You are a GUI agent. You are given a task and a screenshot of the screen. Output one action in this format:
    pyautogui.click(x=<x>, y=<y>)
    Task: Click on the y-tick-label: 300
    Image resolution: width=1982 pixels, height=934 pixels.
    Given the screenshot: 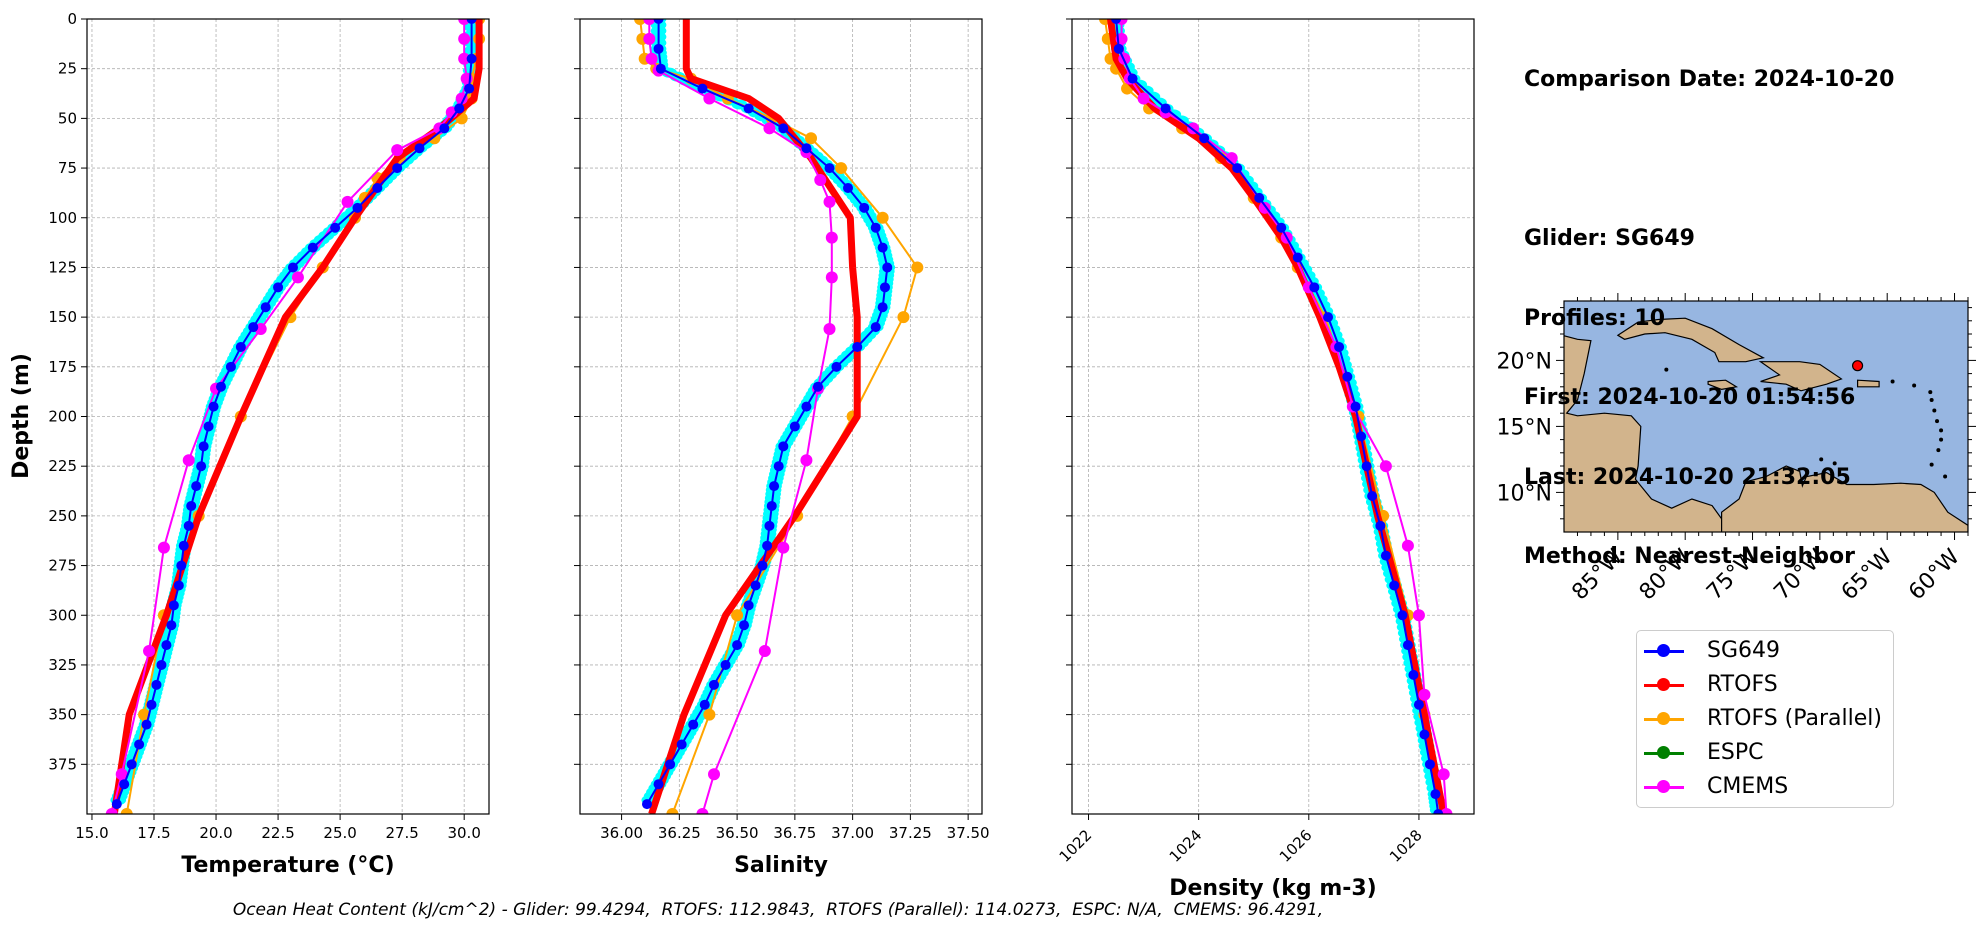 What is the action you would take?
    pyautogui.click(x=62, y=615)
    